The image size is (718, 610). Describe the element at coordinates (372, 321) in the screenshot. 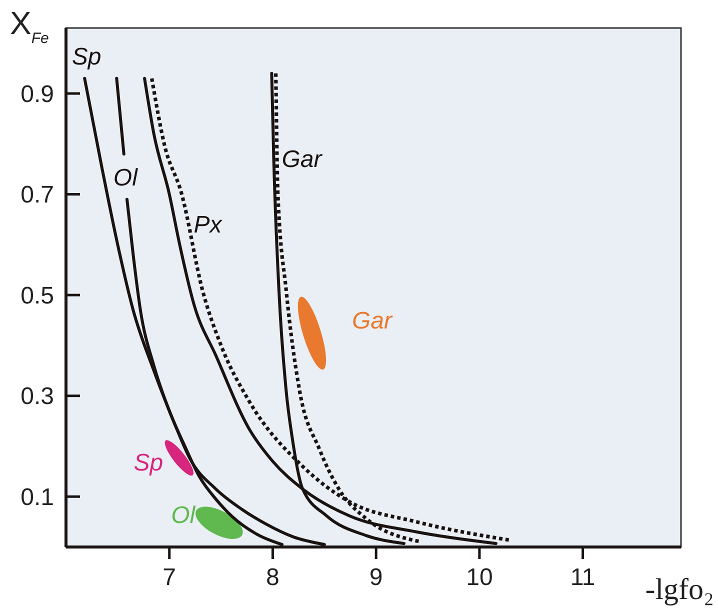

I see `annotation: Gar` at that location.